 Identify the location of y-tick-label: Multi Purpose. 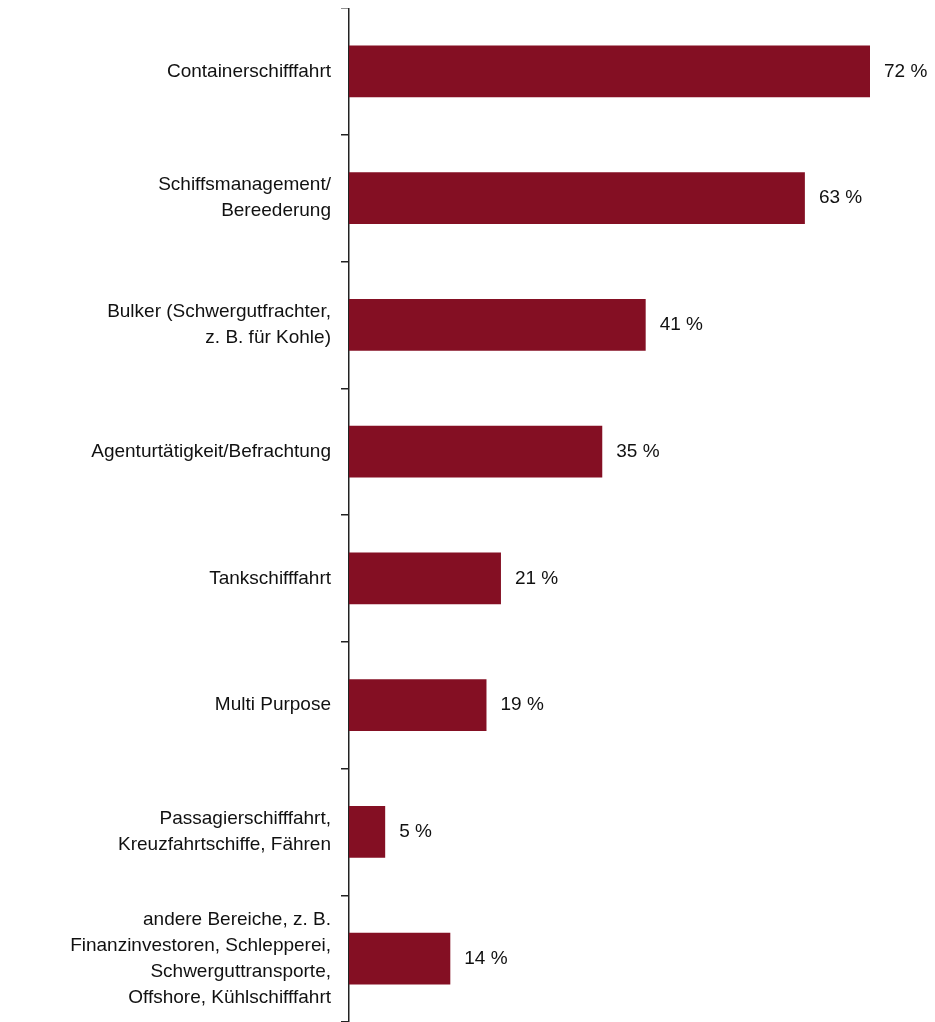
(272, 704).